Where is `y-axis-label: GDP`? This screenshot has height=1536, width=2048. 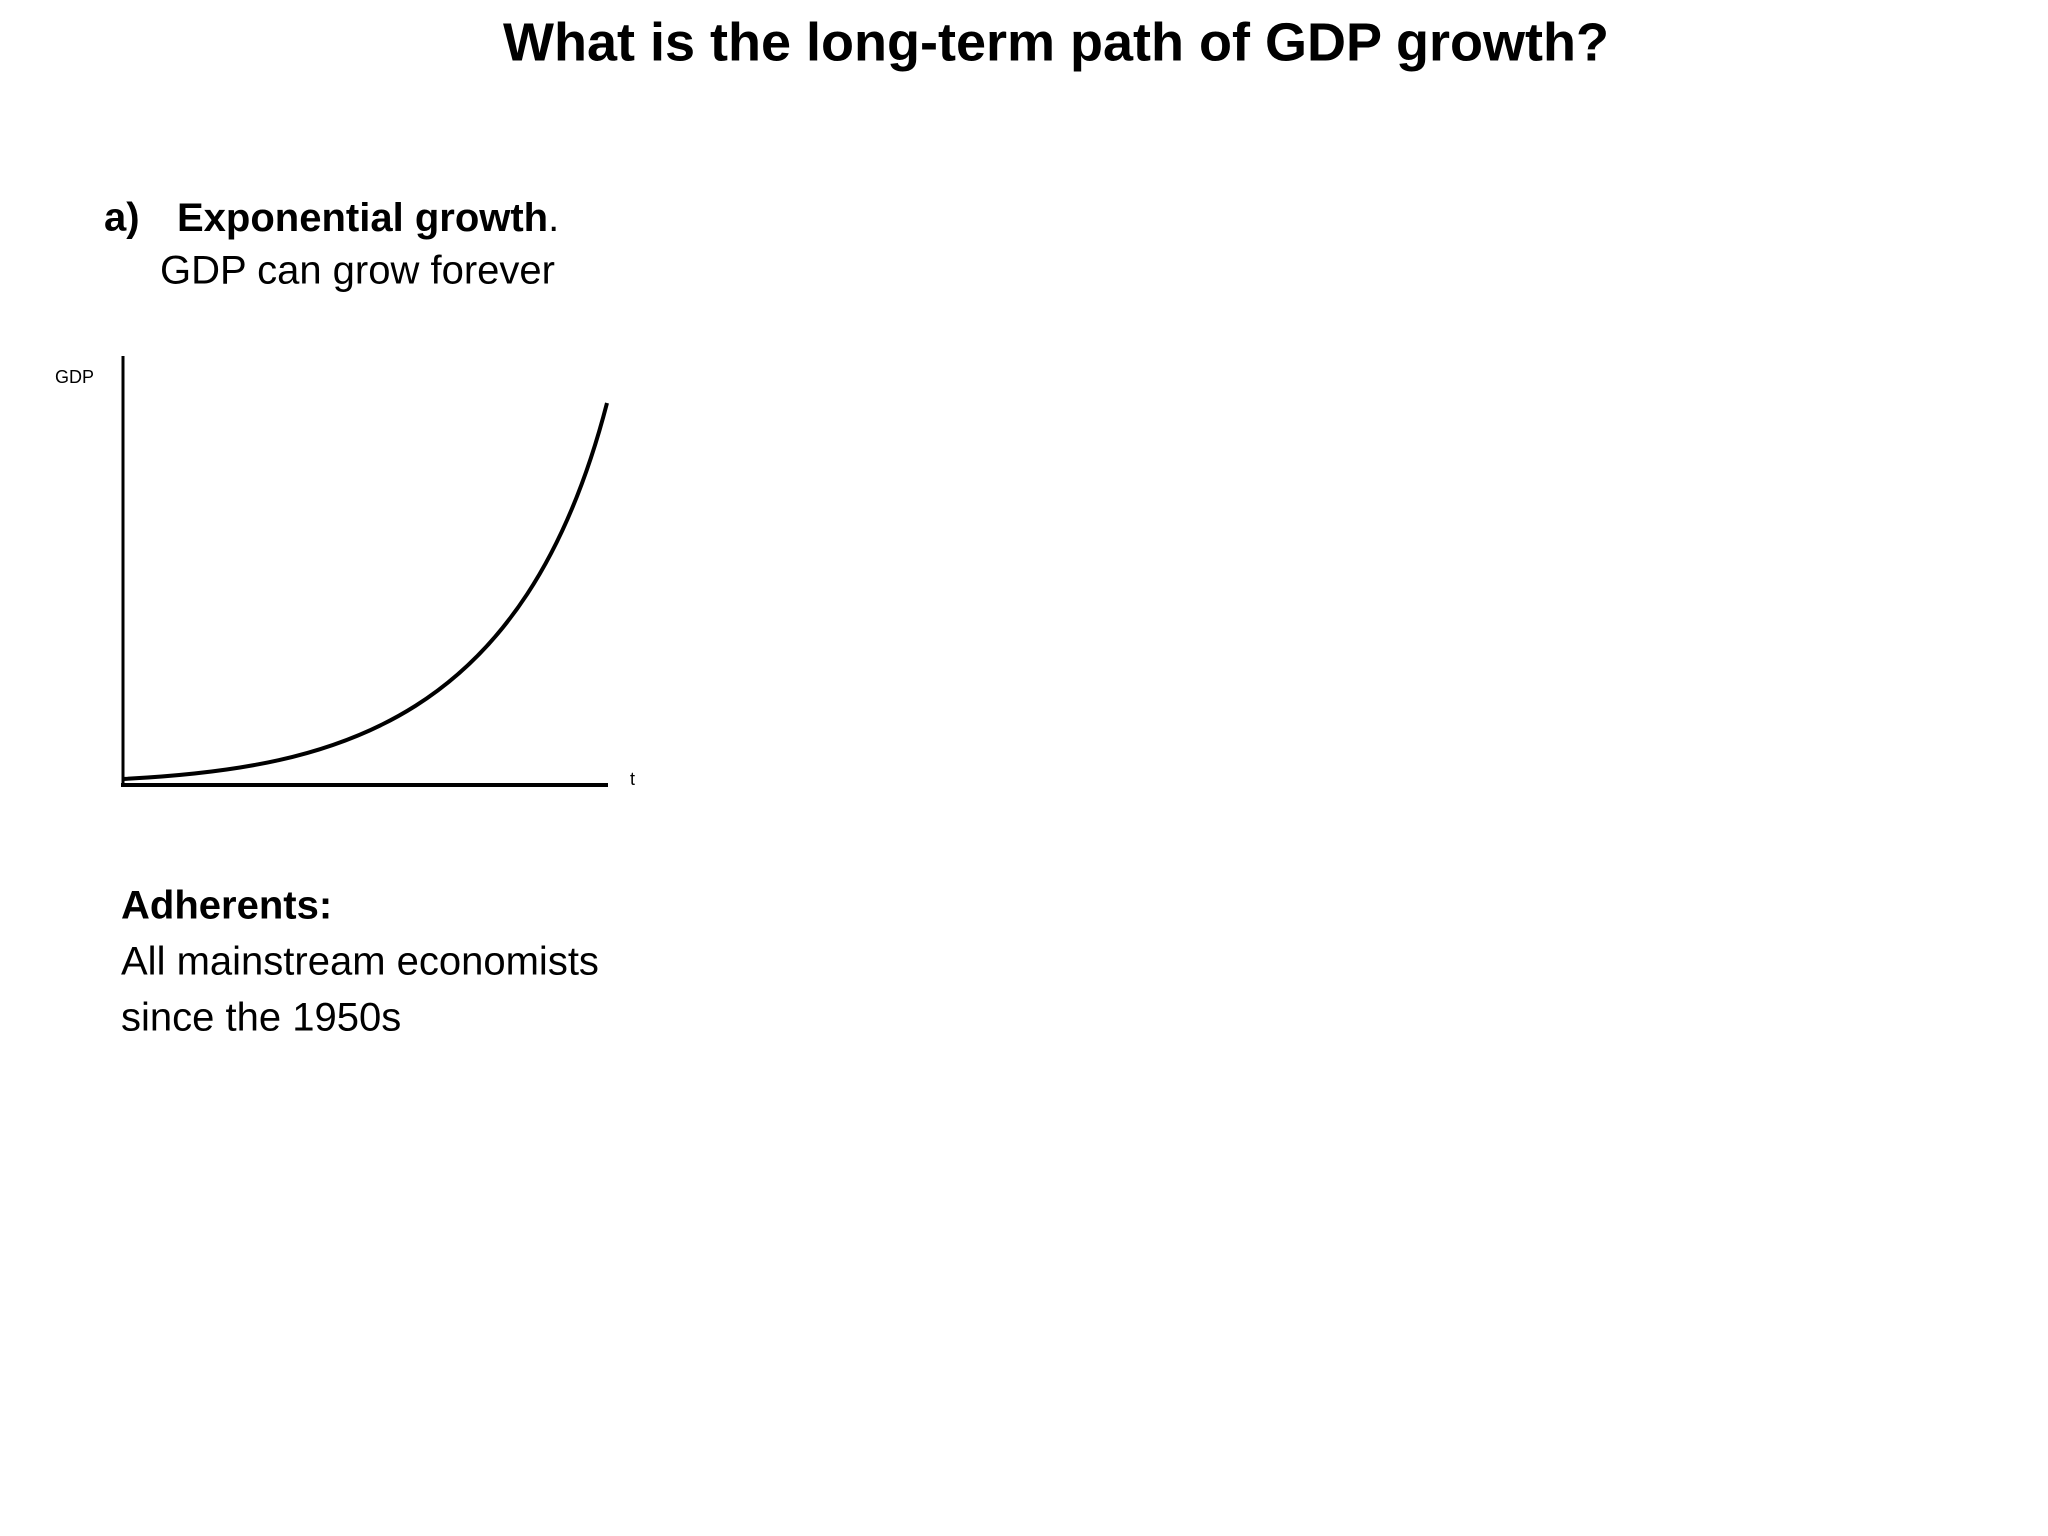 y-axis-label: GDP is located at coordinates (74, 377).